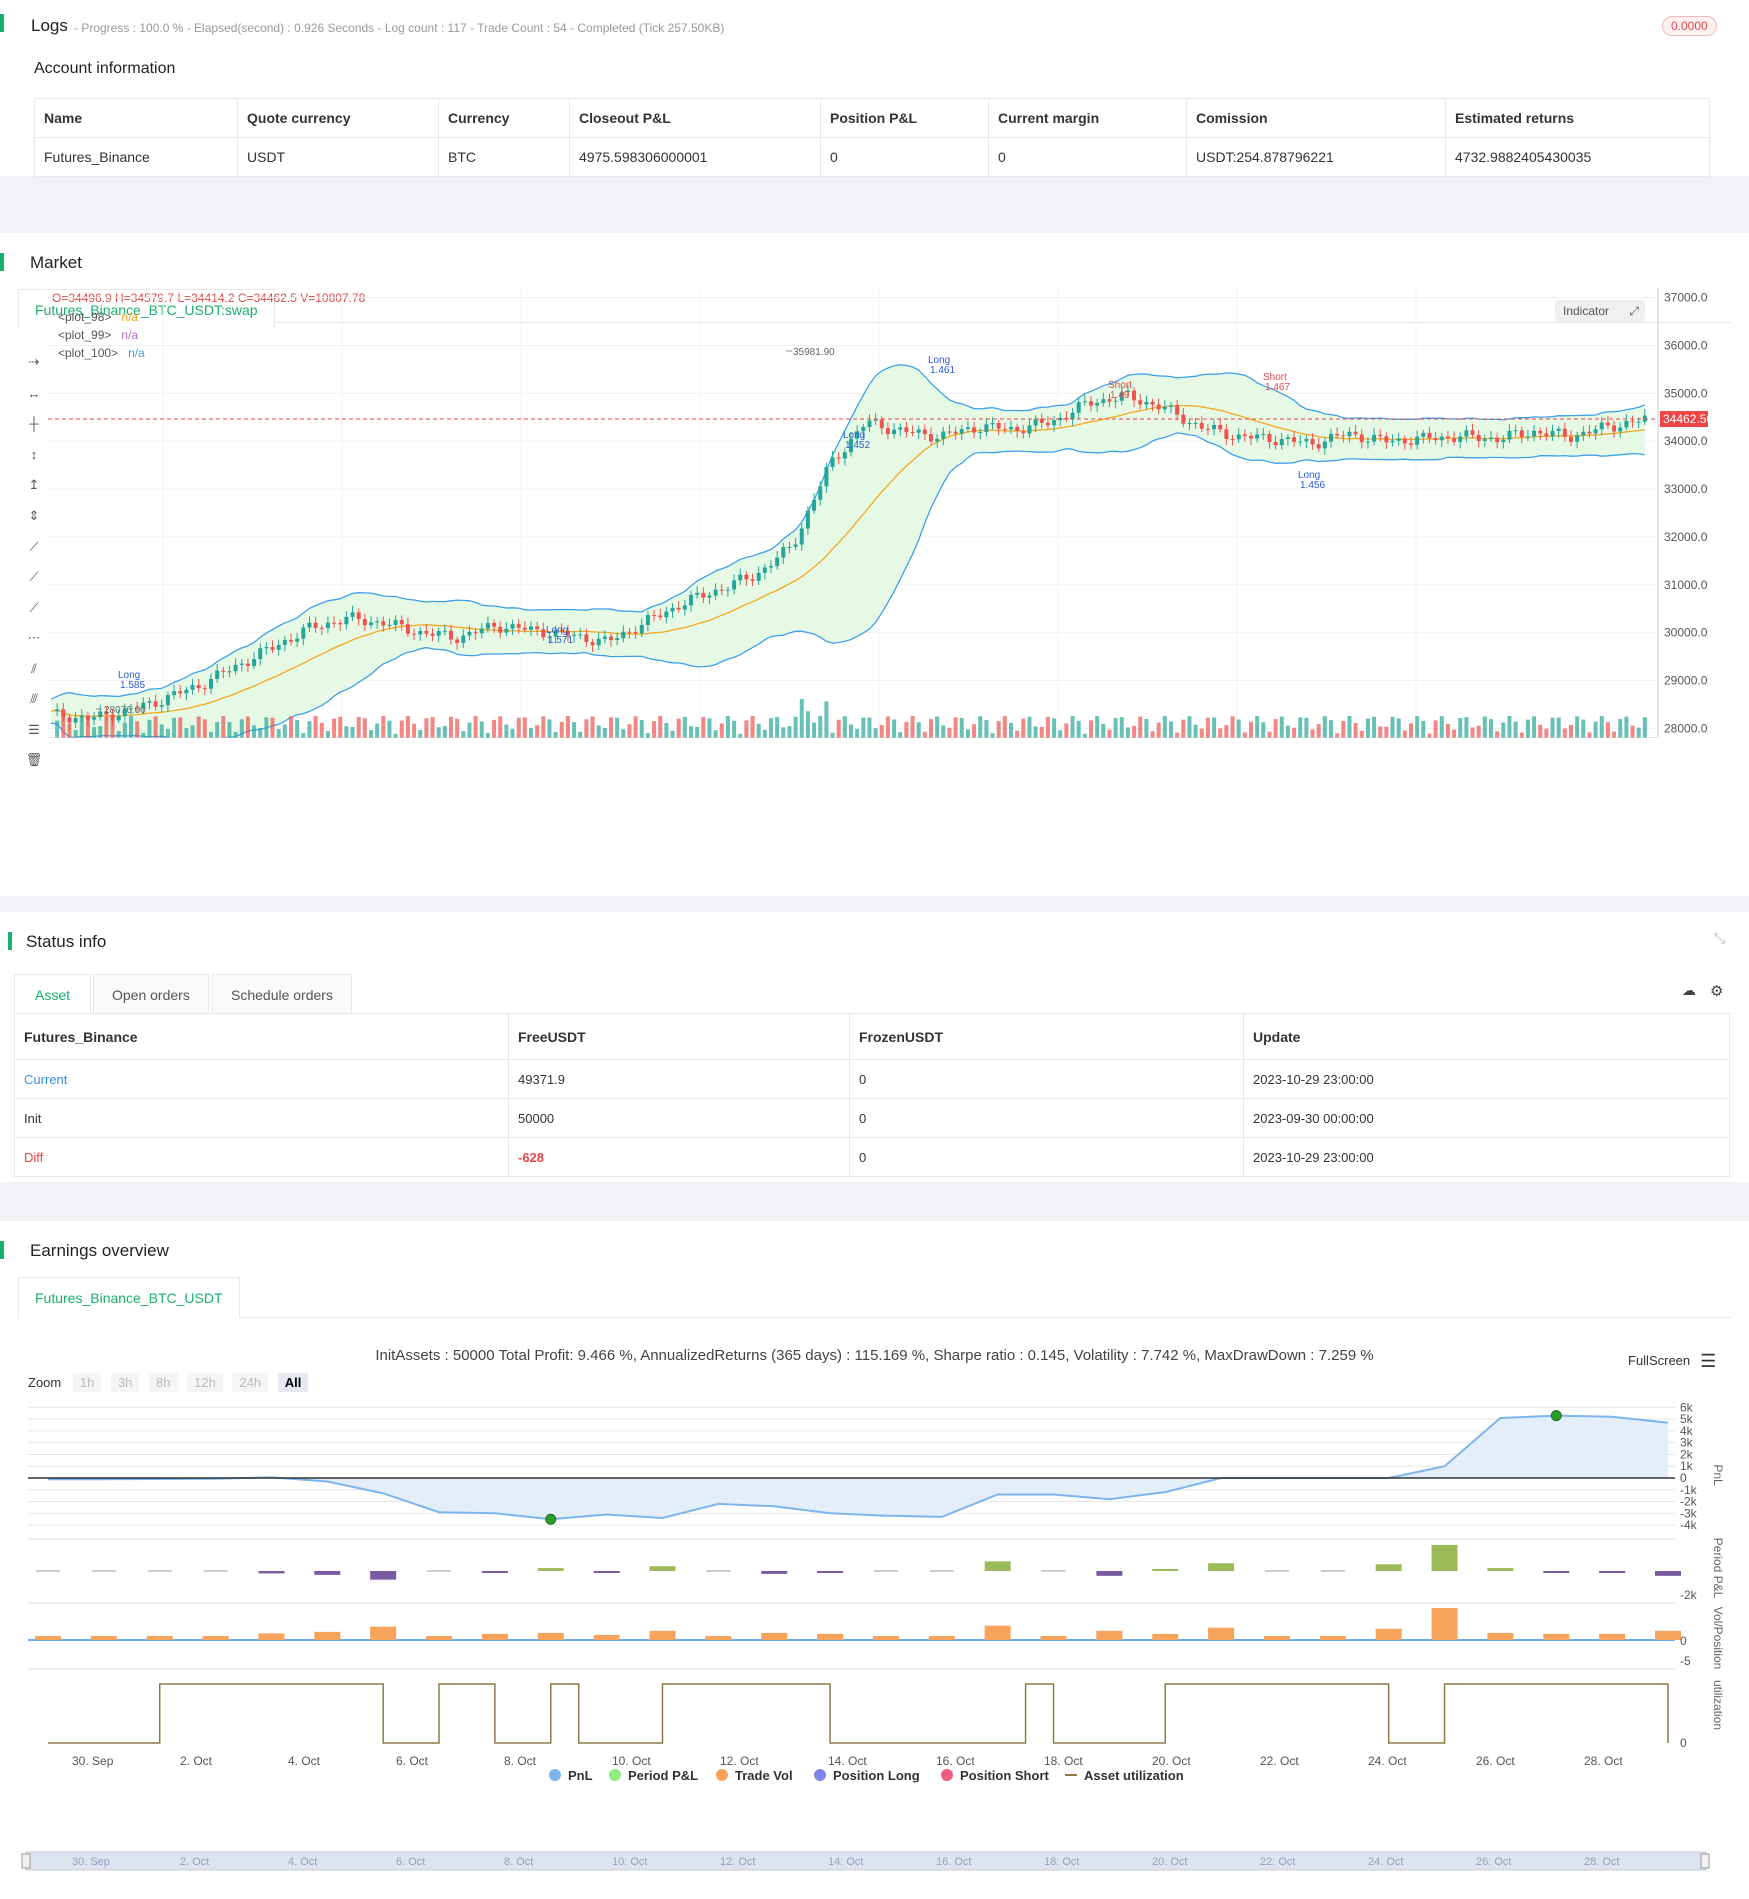  Describe the element at coordinates (34, 729) in the screenshot. I see `fib-retracement-icon: ☰` at that location.